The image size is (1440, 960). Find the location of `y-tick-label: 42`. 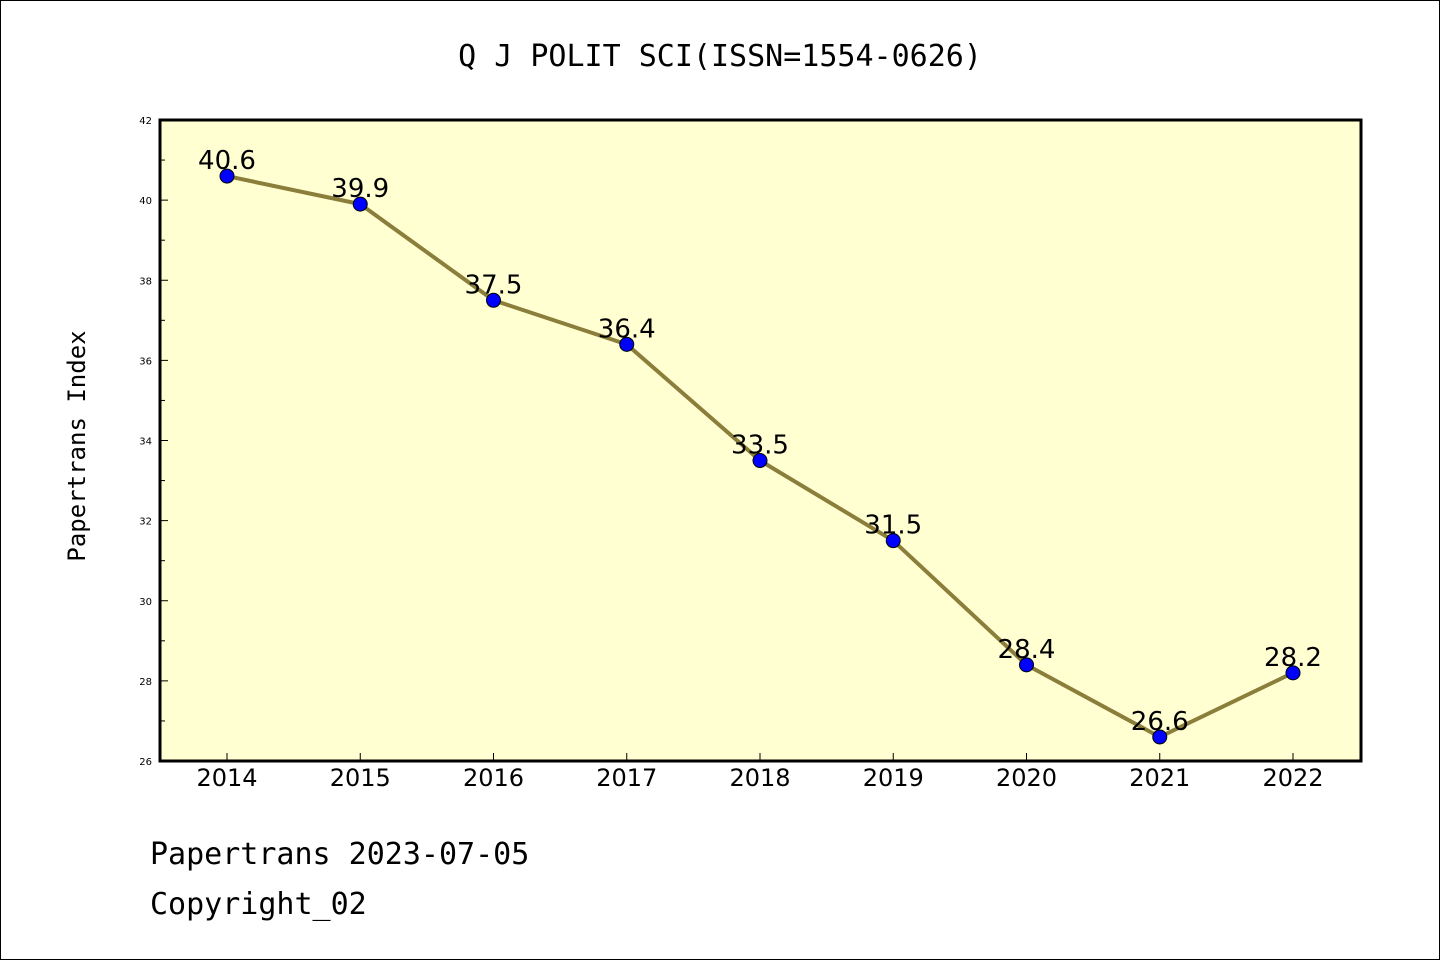

y-tick-label: 42 is located at coordinates (145, 121).